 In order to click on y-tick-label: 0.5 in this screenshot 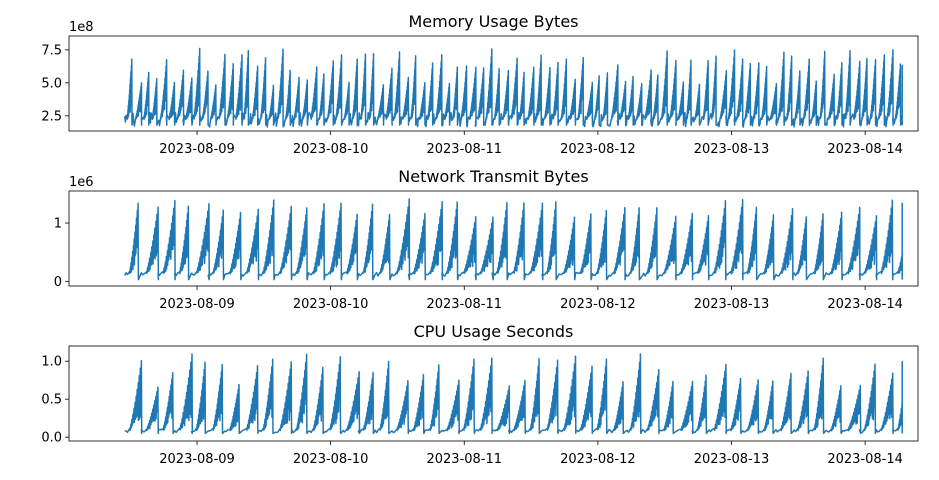, I will do `click(51, 400)`.